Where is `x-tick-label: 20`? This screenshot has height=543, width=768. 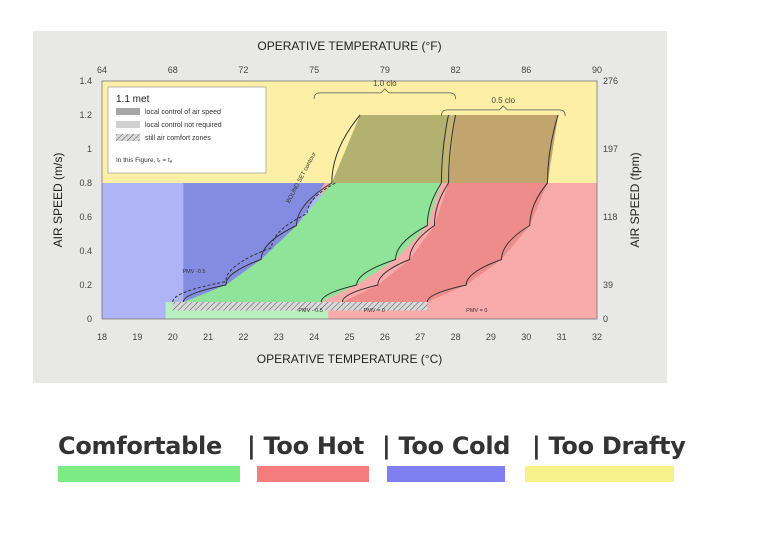
x-tick-label: 20 is located at coordinates (173, 337).